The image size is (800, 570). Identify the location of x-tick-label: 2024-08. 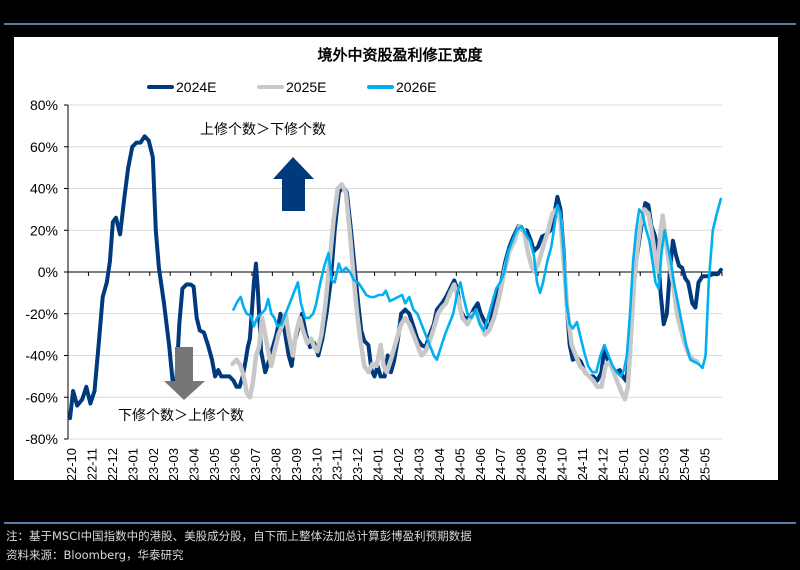
(521, 472).